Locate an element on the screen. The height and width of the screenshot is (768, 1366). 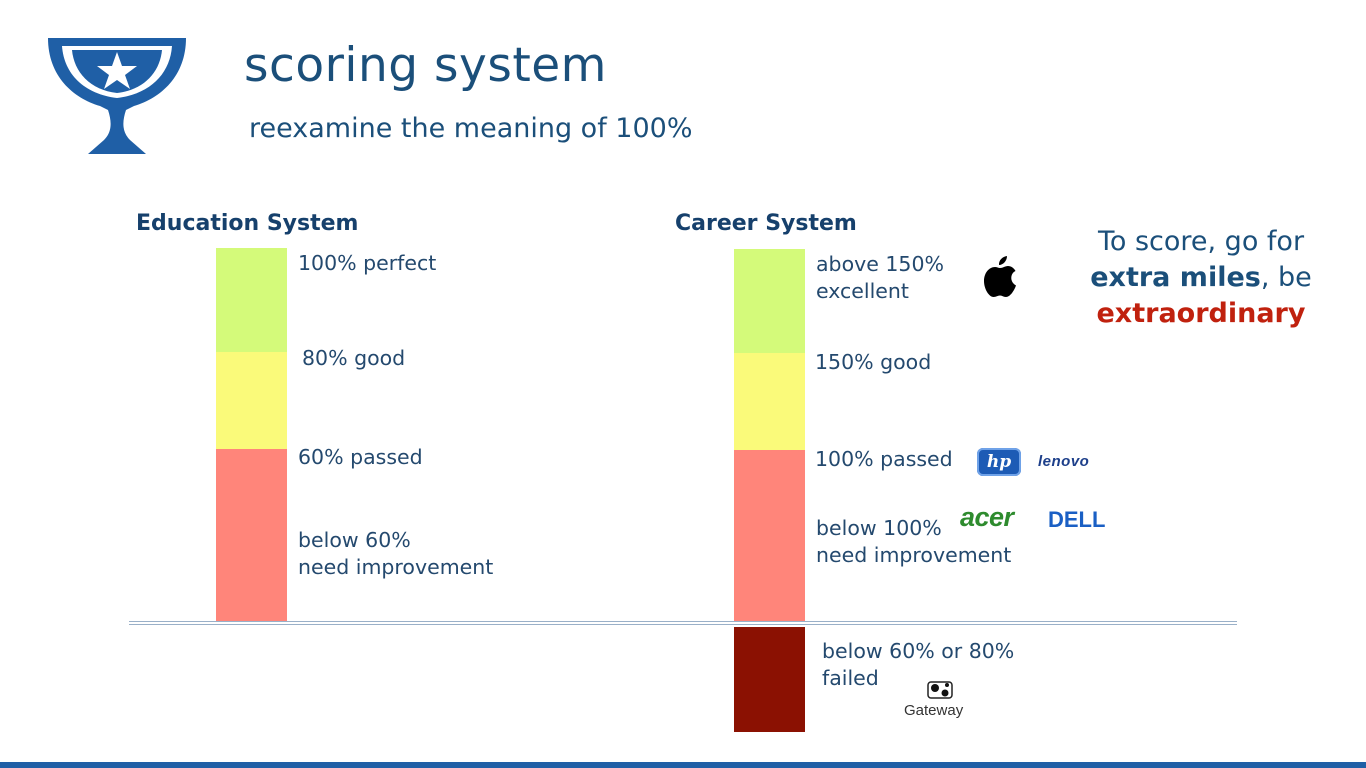
career-label-passed: 100% passed is located at coordinates (884, 459).